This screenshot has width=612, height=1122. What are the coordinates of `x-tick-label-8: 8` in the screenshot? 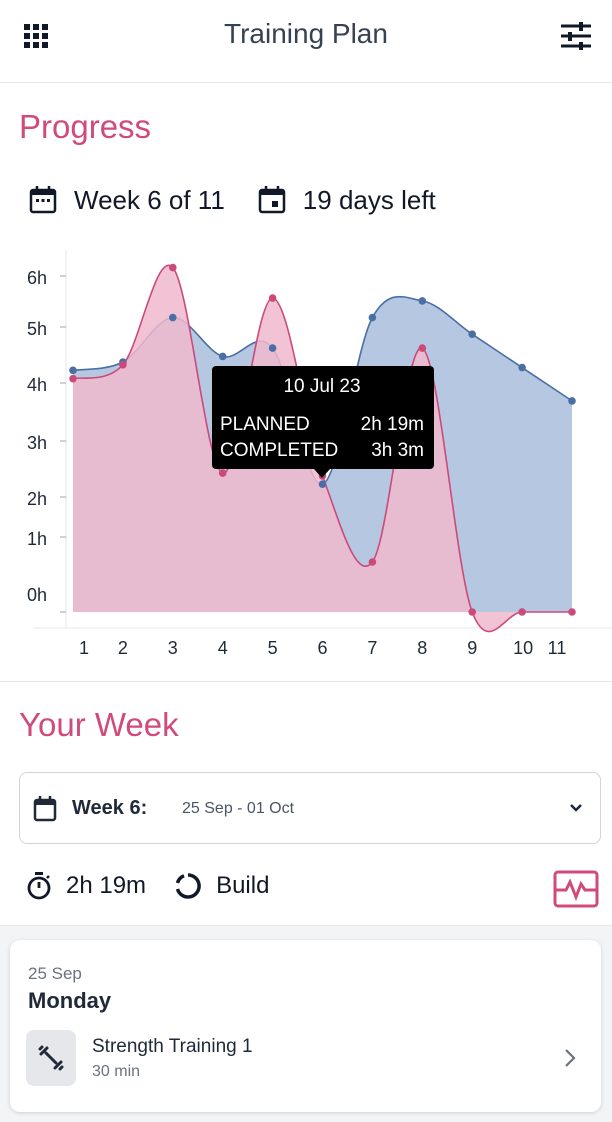 It's located at (422, 648).